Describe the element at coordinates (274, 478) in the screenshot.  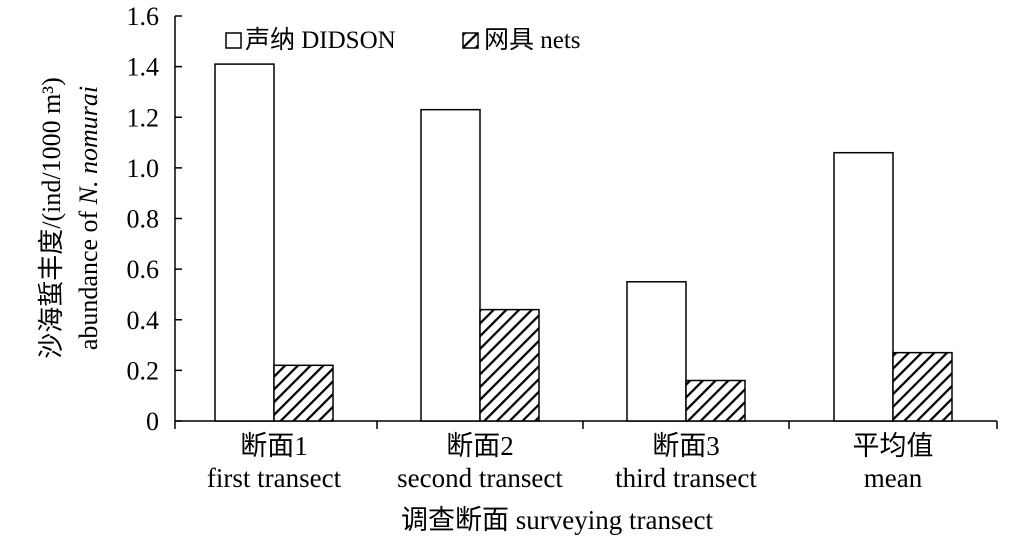
I see `x-tick-label-en: first transect` at that location.